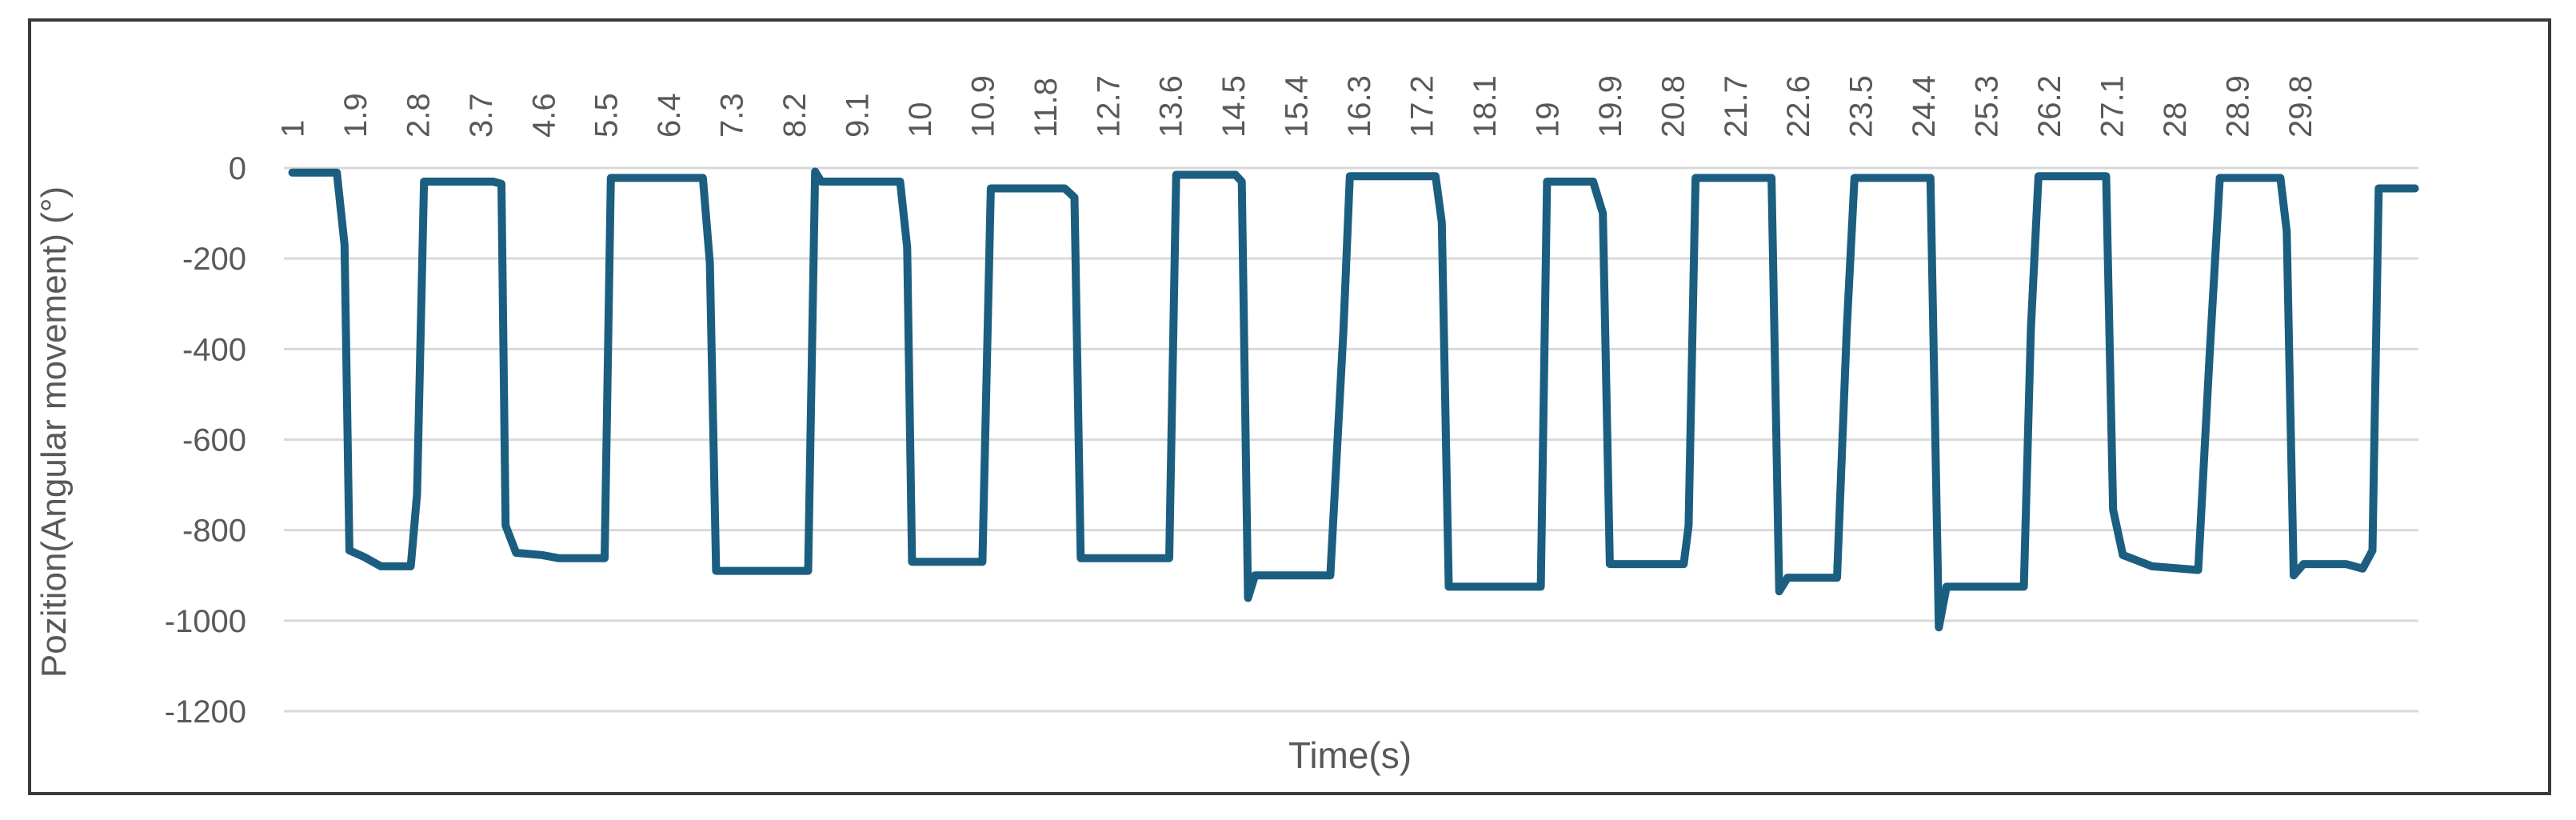  I want to click on x-tick-label: 4.6, so click(544, 115).